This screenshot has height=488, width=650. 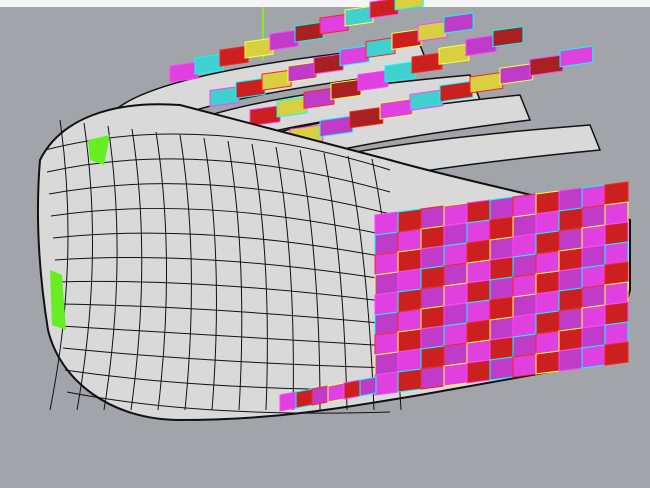 What do you see at coordinates (325, 3) in the screenshot?
I see `viewport-top-edge` at bounding box center [325, 3].